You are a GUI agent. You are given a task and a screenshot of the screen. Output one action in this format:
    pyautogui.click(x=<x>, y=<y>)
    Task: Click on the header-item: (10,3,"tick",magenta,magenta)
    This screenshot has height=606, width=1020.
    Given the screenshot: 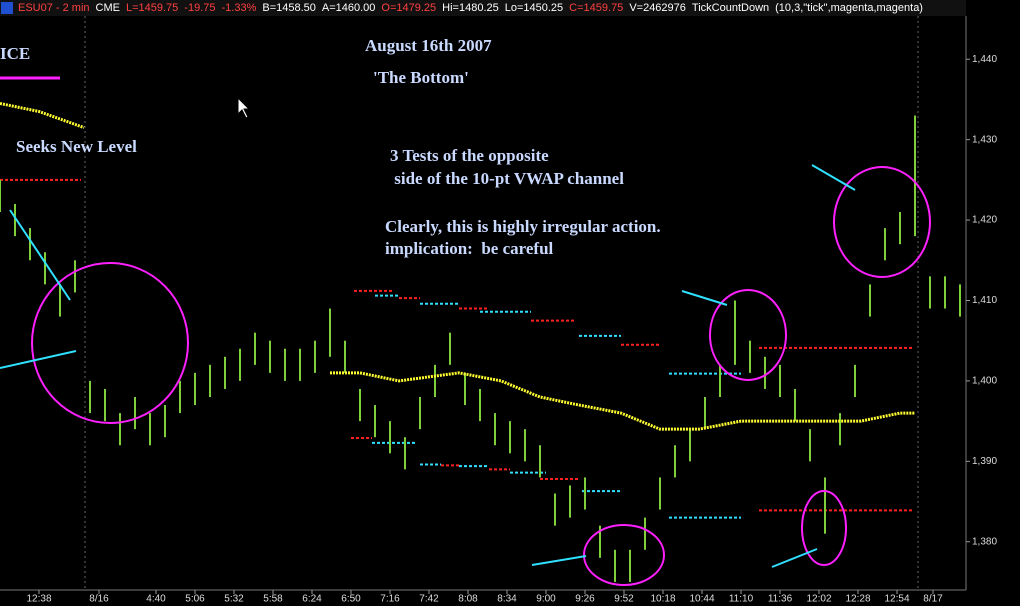 What is the action you would take?
    pyautogui.click(x=849, y=8)
    